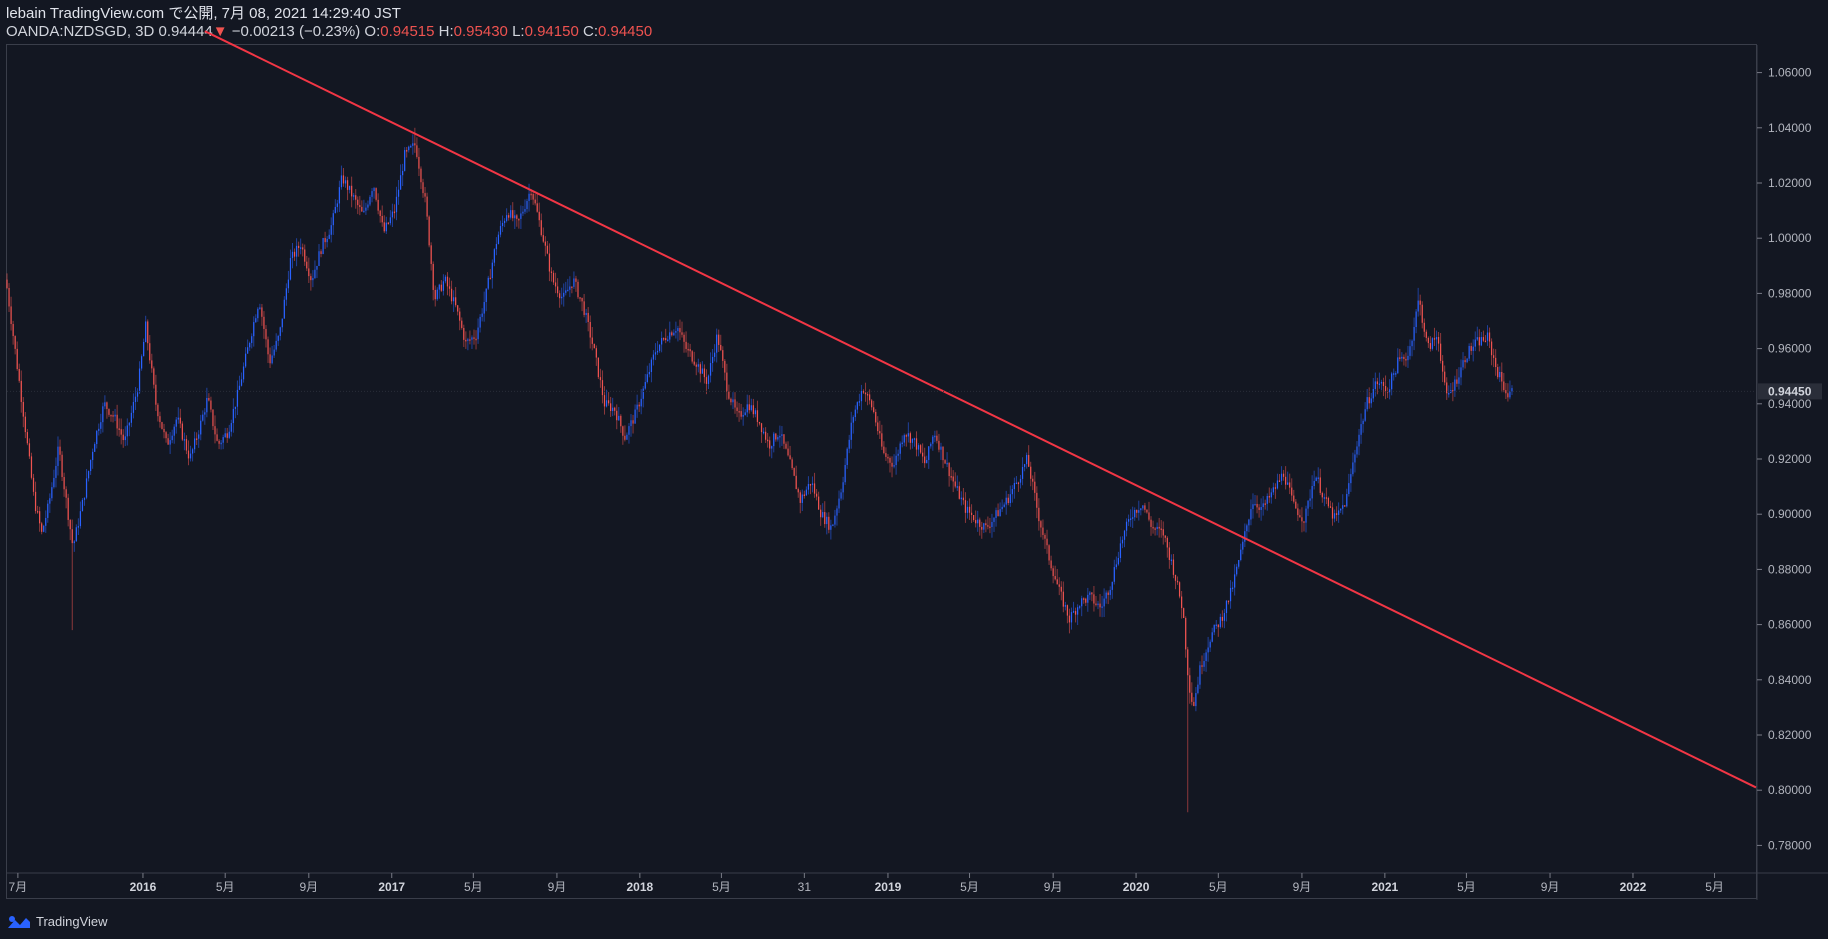  I want to click on symbol-name: OANDA:NZDSGD, 3D, so click(80, 31).